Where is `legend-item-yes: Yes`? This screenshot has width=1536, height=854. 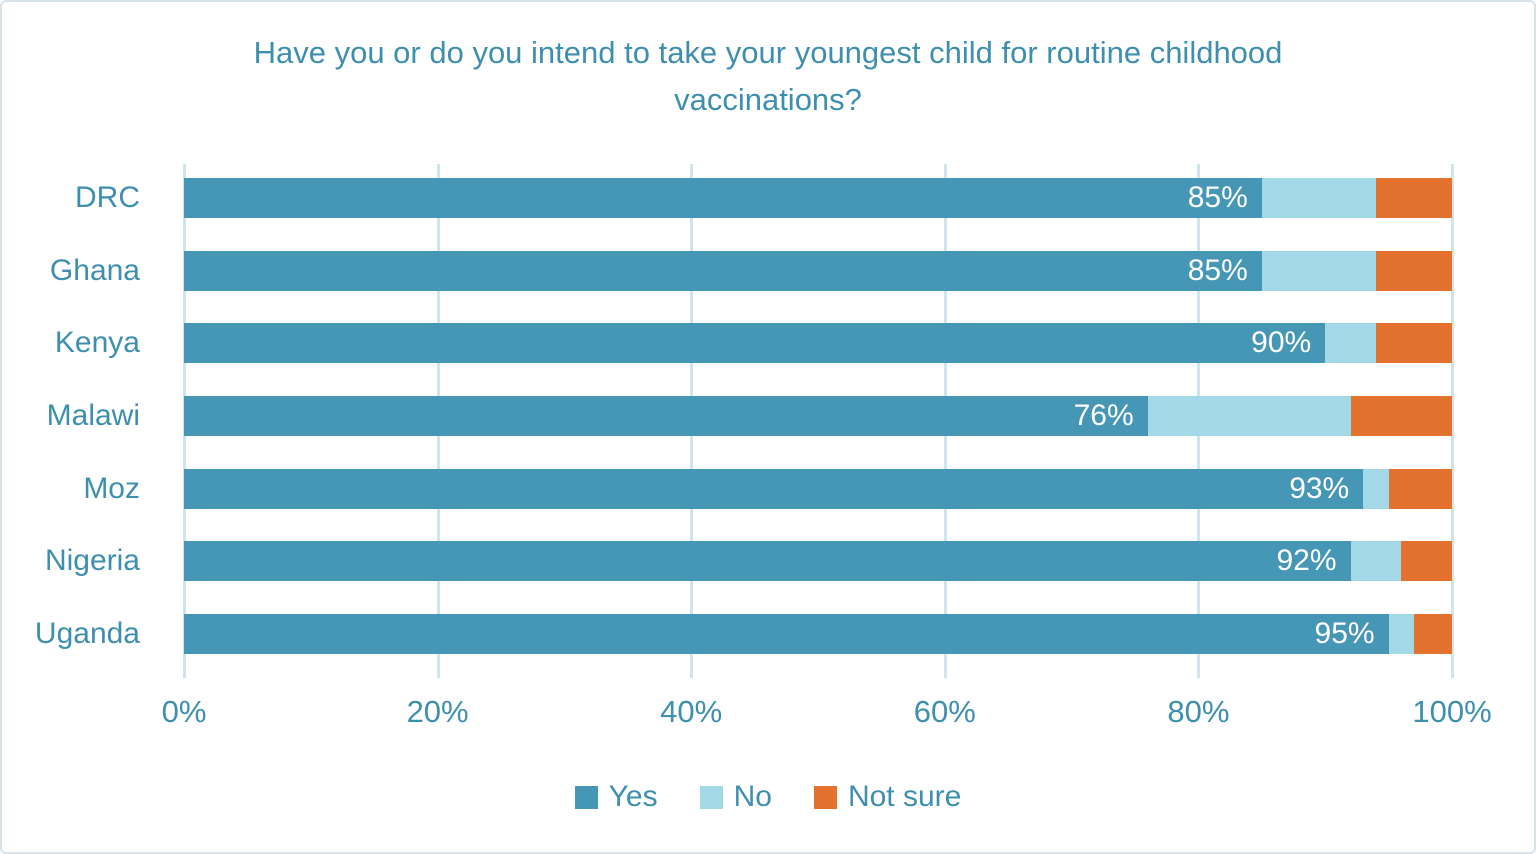
legend-item-yes: Yes is located at coordinates (616, 797).